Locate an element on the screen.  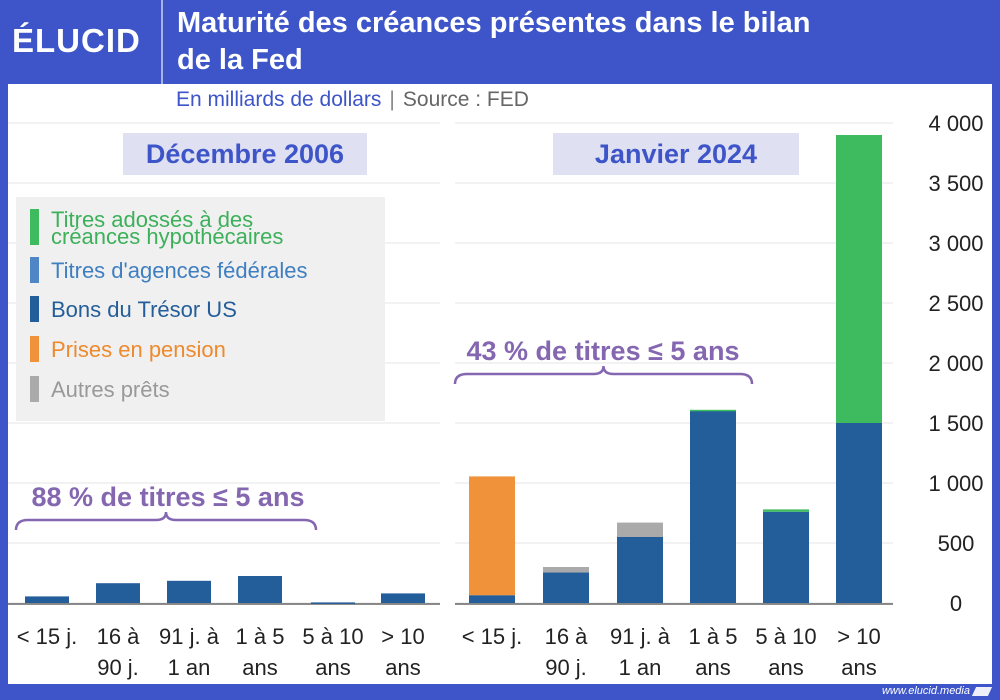
header-separator is located at coordinates (162, 42).